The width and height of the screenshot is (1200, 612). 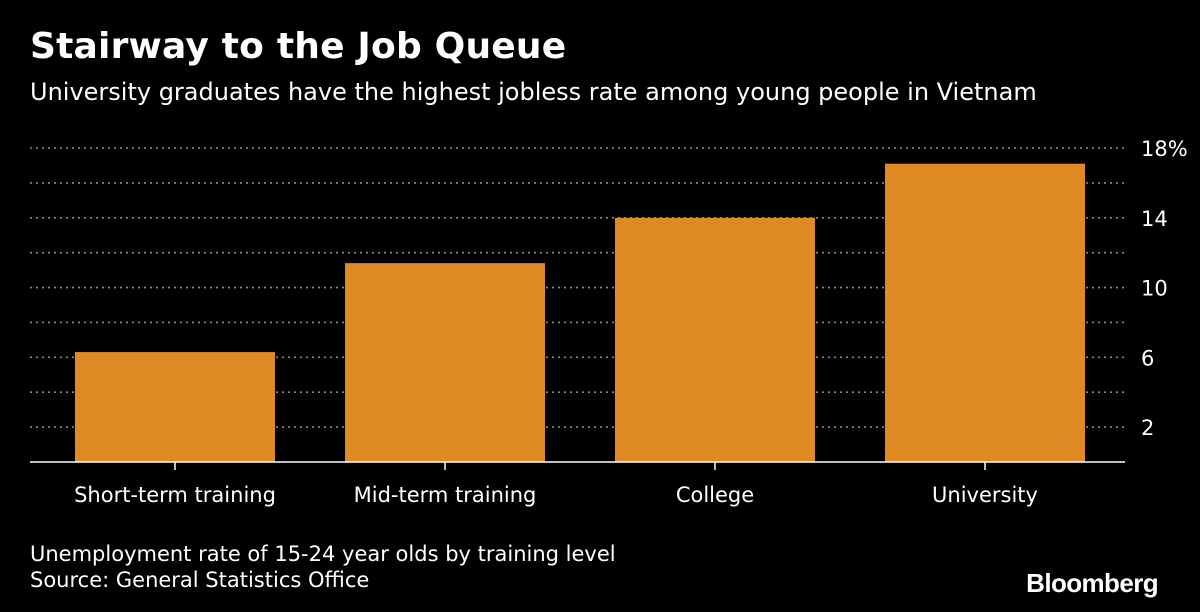 What do you see at coordinates (1154, 289) in the screenshot?
I see `y-tick-label: 10` at bounding box center [1154, 289].